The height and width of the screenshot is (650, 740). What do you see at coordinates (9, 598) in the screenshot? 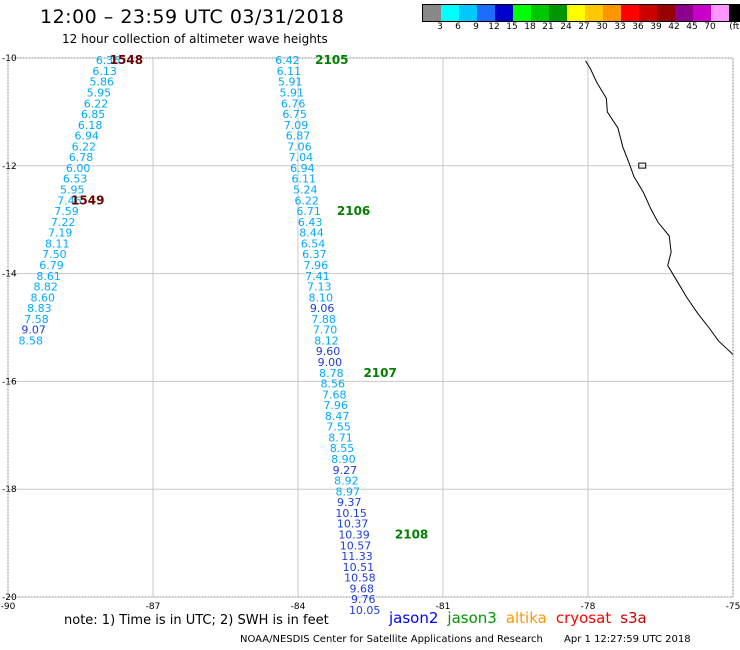
I see `lat-tick-label: -20` at bounding box center [9, 598].